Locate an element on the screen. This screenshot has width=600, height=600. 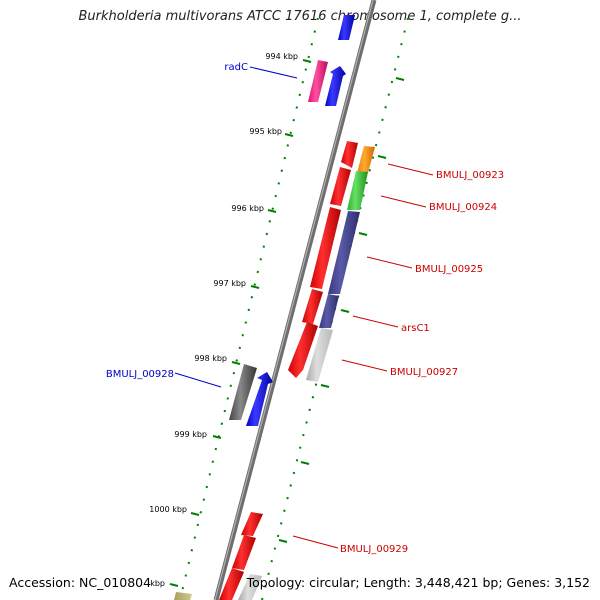
gene-radC-neighbor is located at coordinates (318, 81).